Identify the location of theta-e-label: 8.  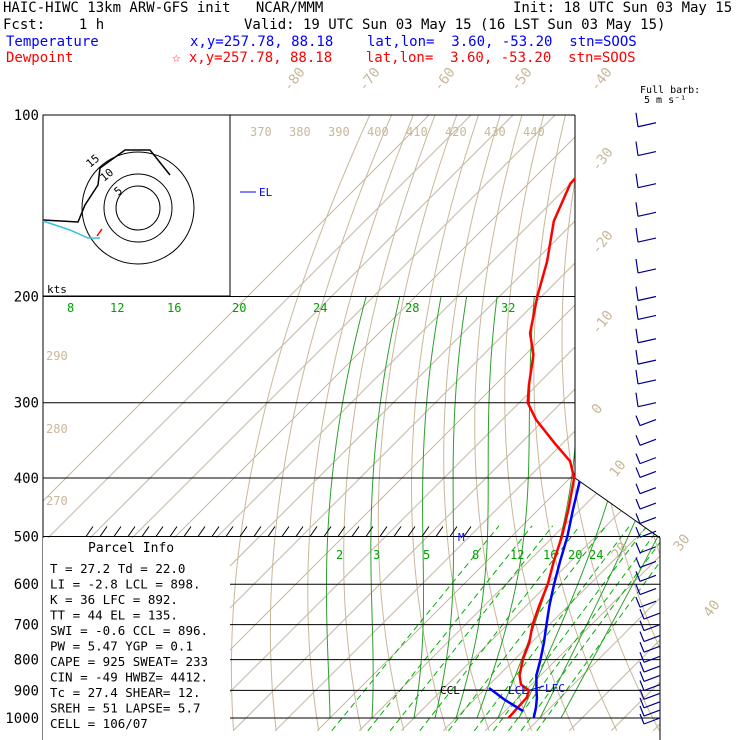
(70, 308).